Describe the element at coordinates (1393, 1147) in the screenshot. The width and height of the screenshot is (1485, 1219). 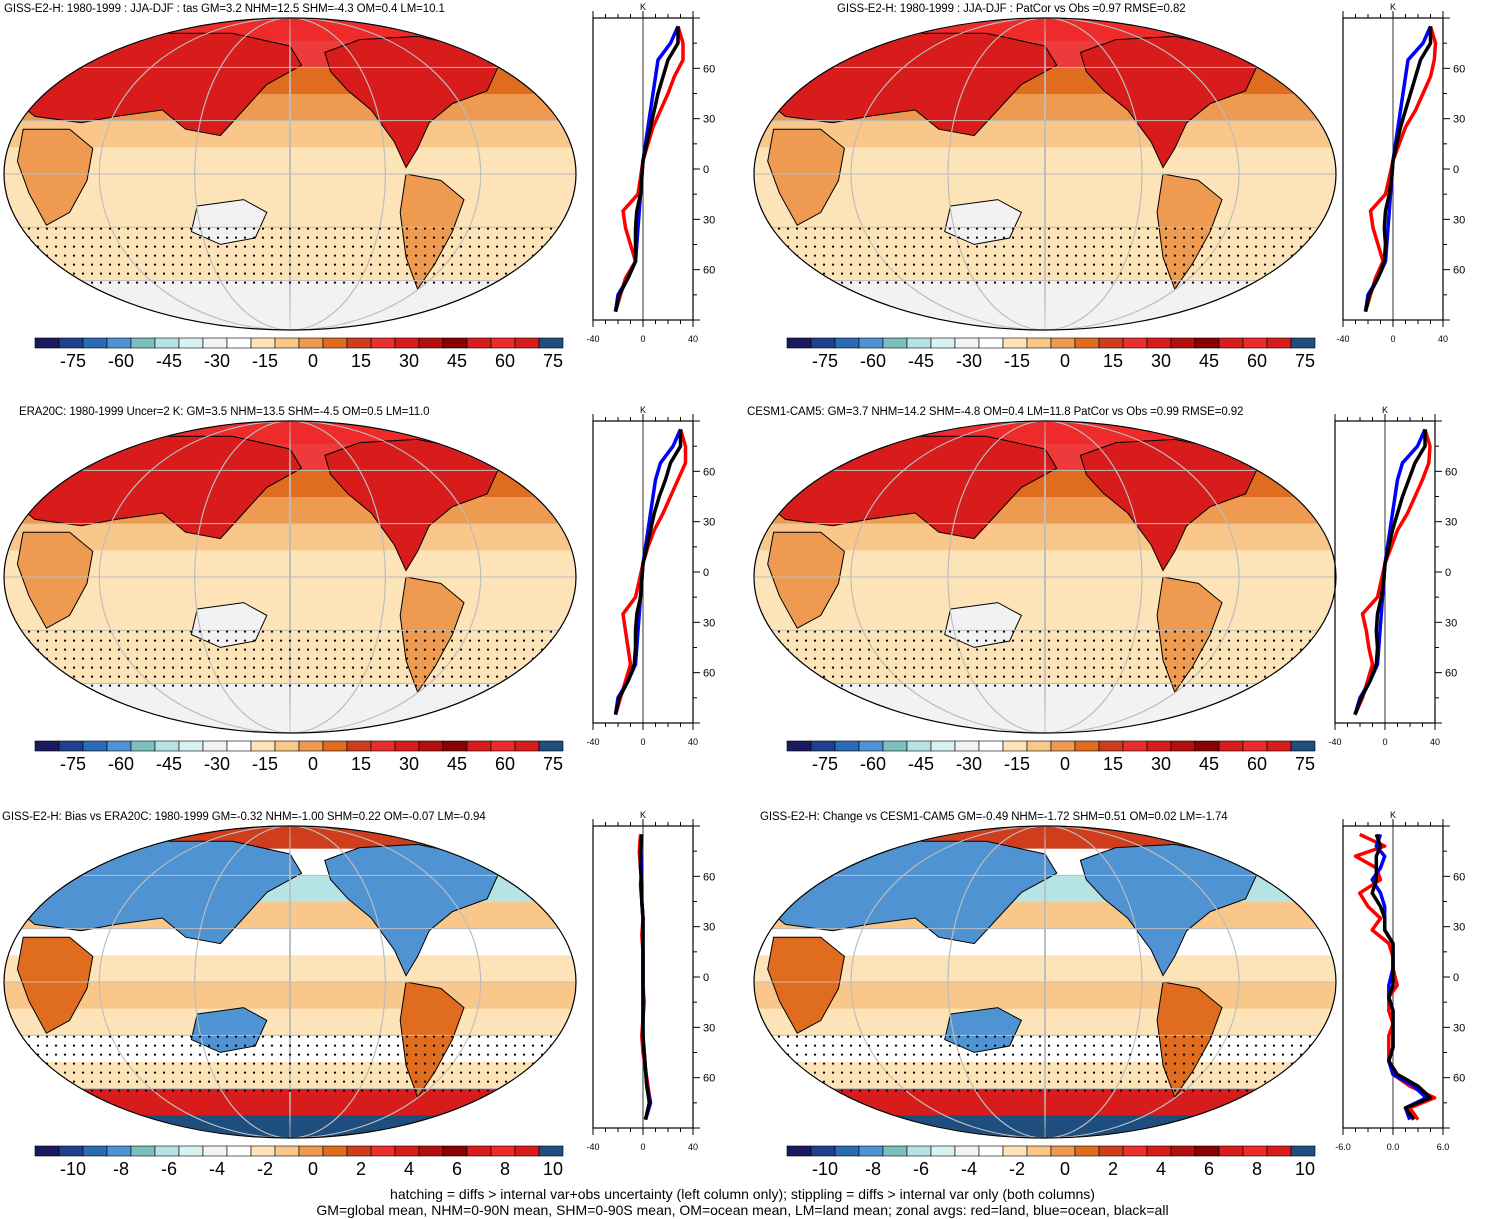
I see `x-tick-label: 0.0` at that location.